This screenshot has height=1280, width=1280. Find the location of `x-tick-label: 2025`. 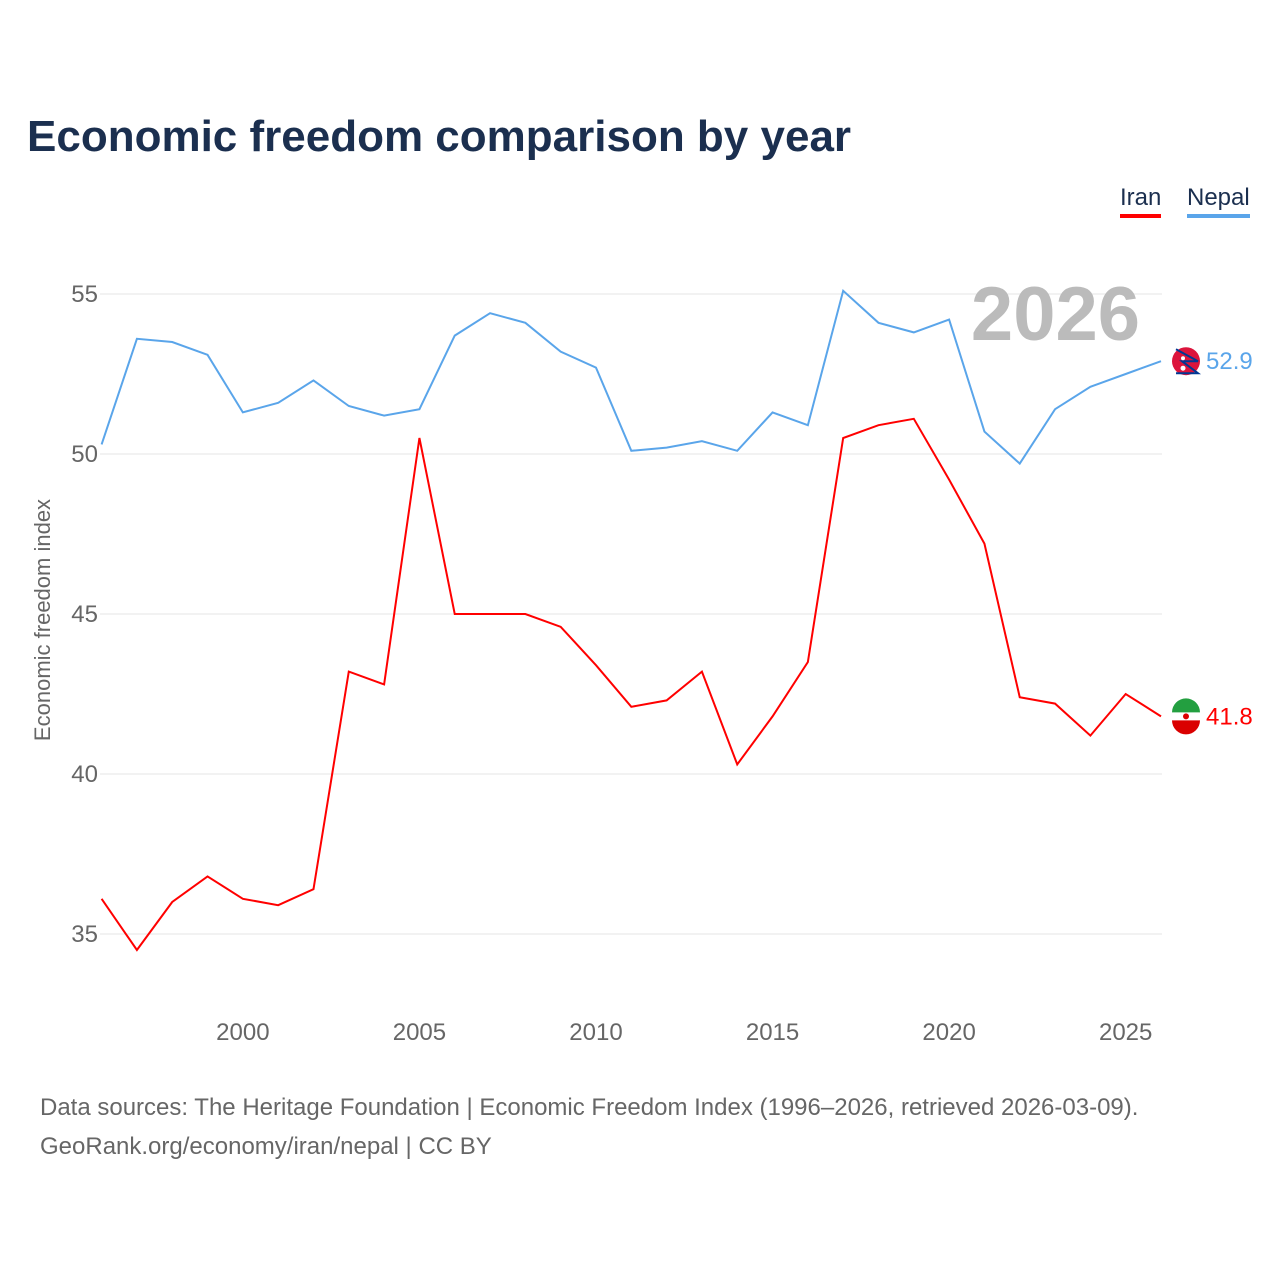

x-tick-label: 2025 is located at coordinates (1125, 1032).